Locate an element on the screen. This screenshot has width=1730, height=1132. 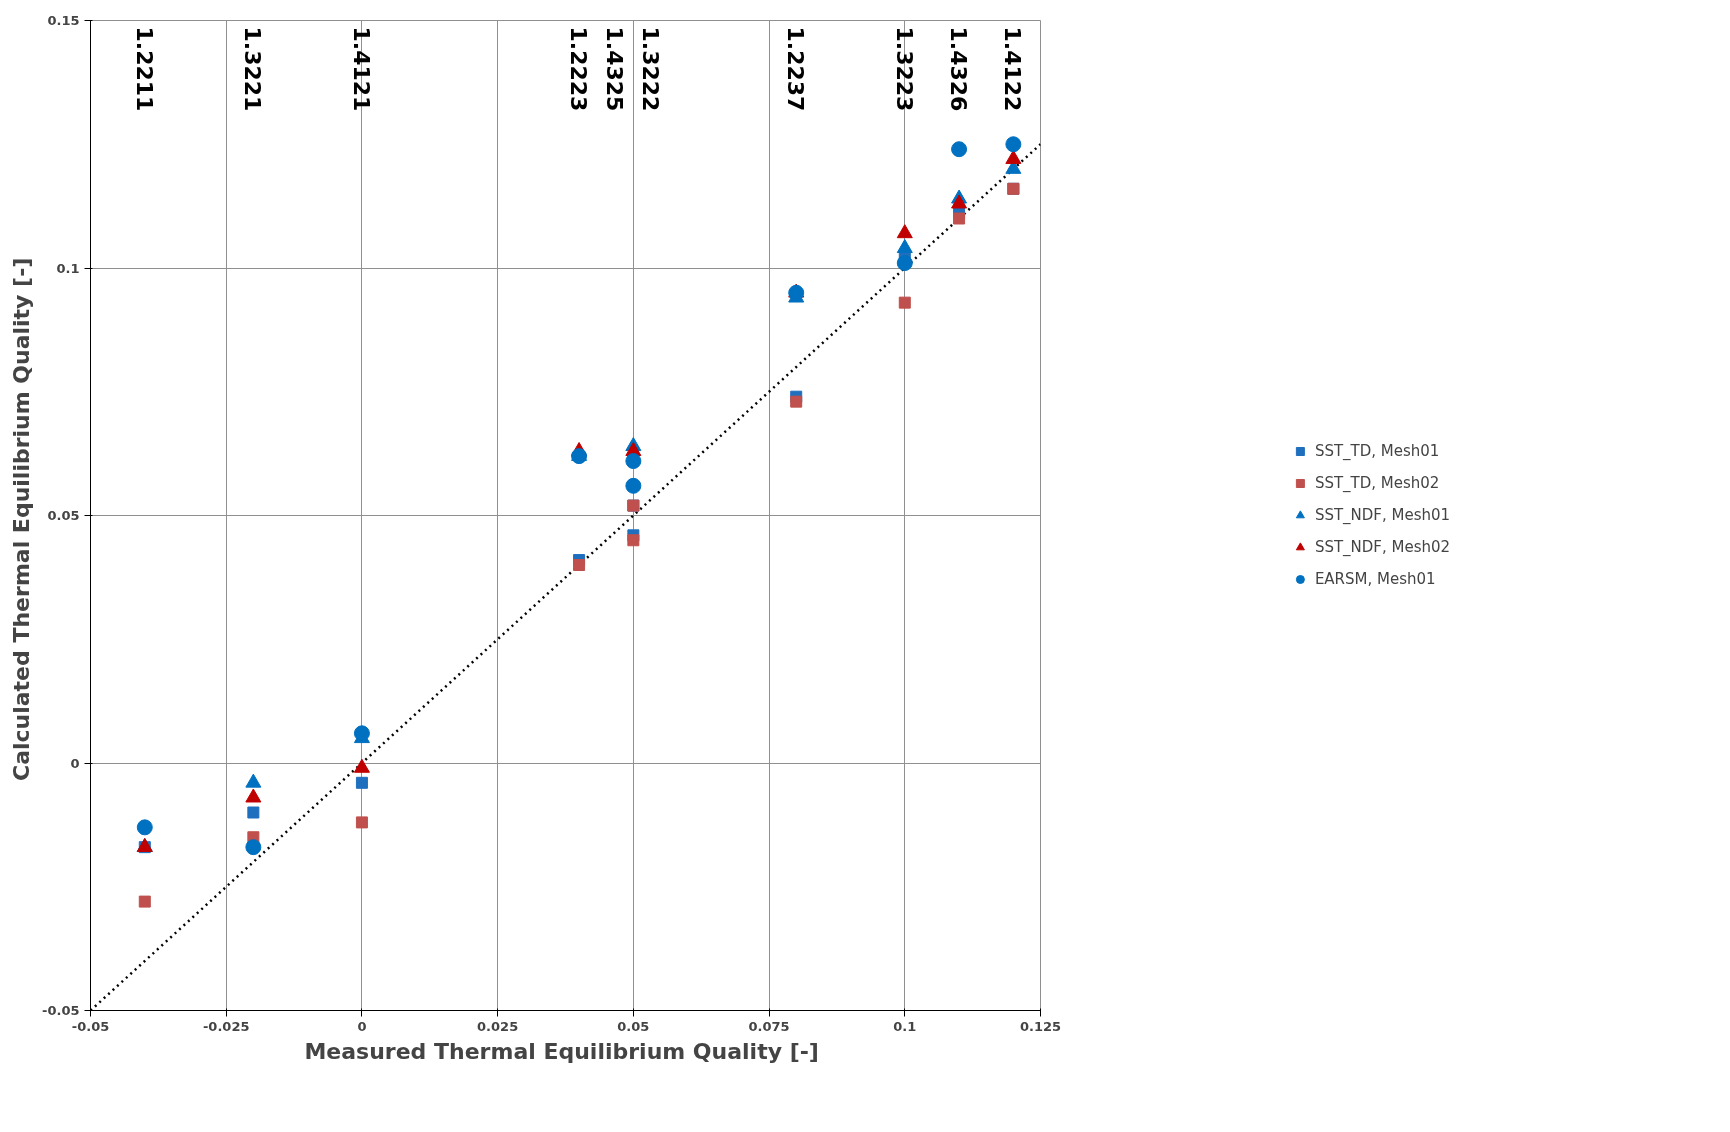
x-tick-label: -0.025 is located at coordinates (226, 1026).